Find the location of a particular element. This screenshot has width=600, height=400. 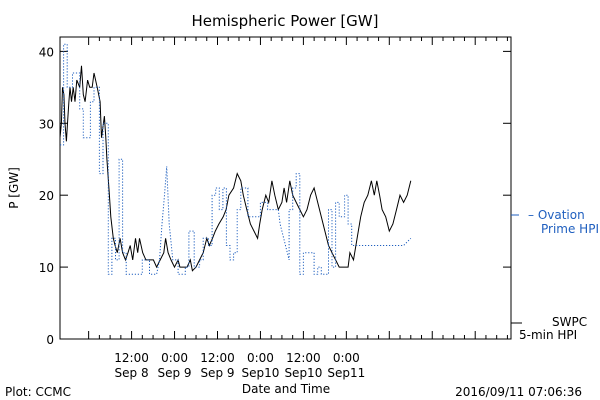

plot-timestamp: 2016/09/11 07:06:36 is located at coordinates (518, 392).